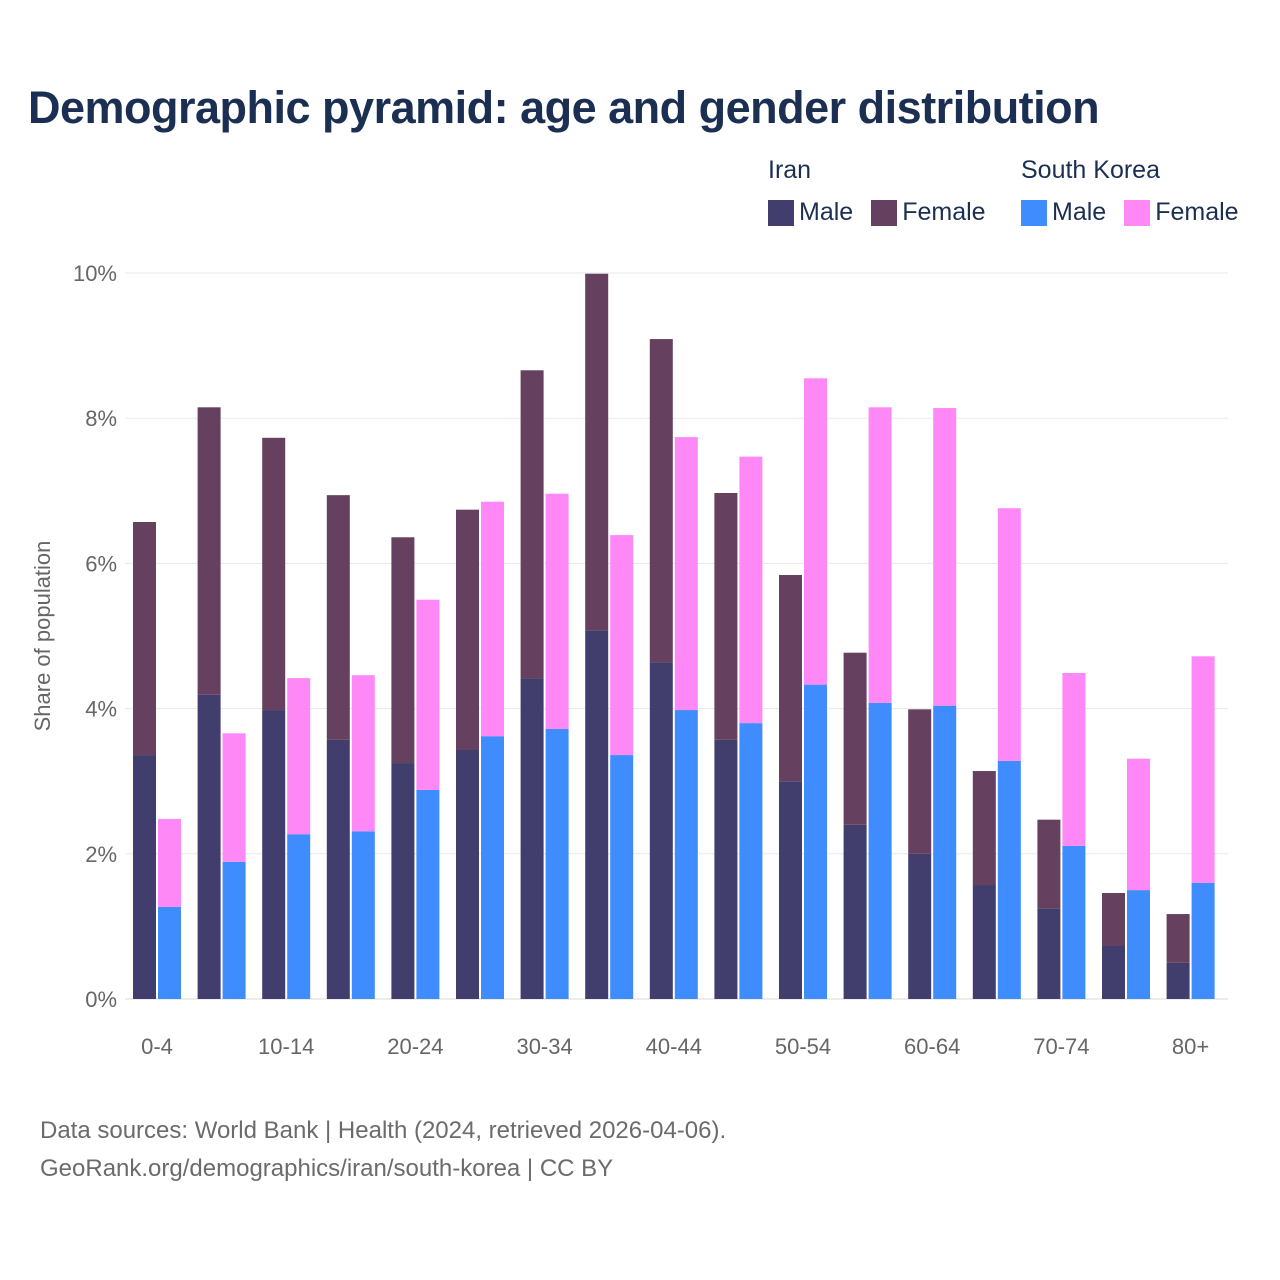  Describe the element at coordinates (157, 1046) in the screenshot. I see `x-tick-label: 0-4` at that location.